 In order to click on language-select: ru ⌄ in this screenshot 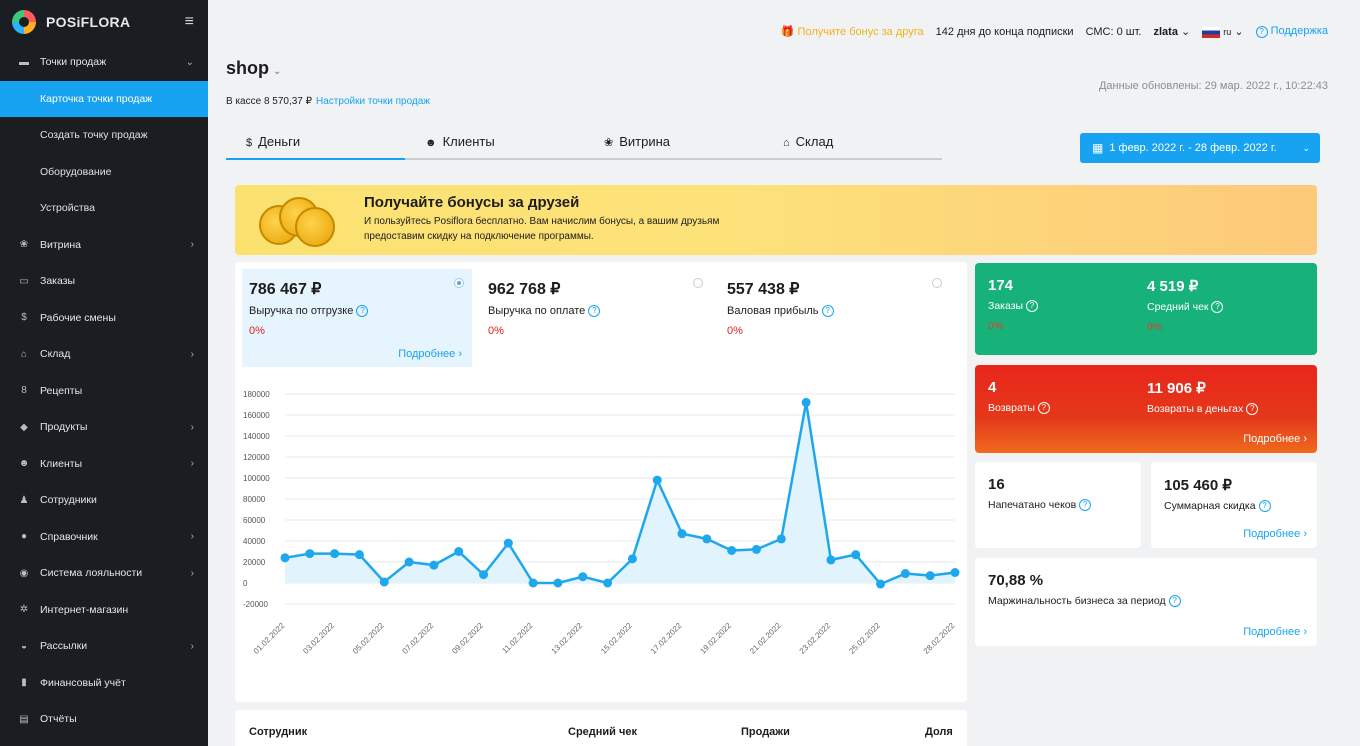, I will do `click(1223, 31)`.